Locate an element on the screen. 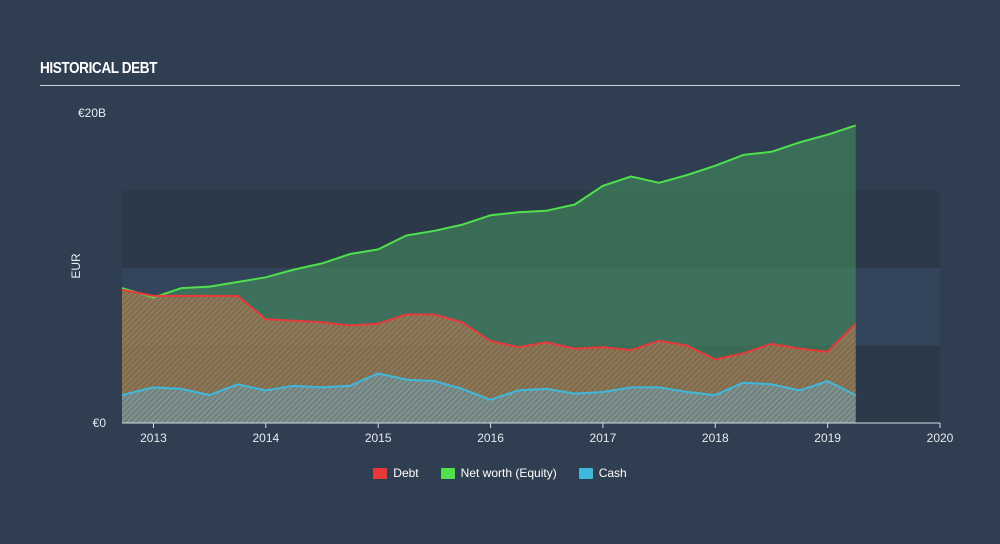  x-tick-label: 2018 is located at coordinates (715, 438).